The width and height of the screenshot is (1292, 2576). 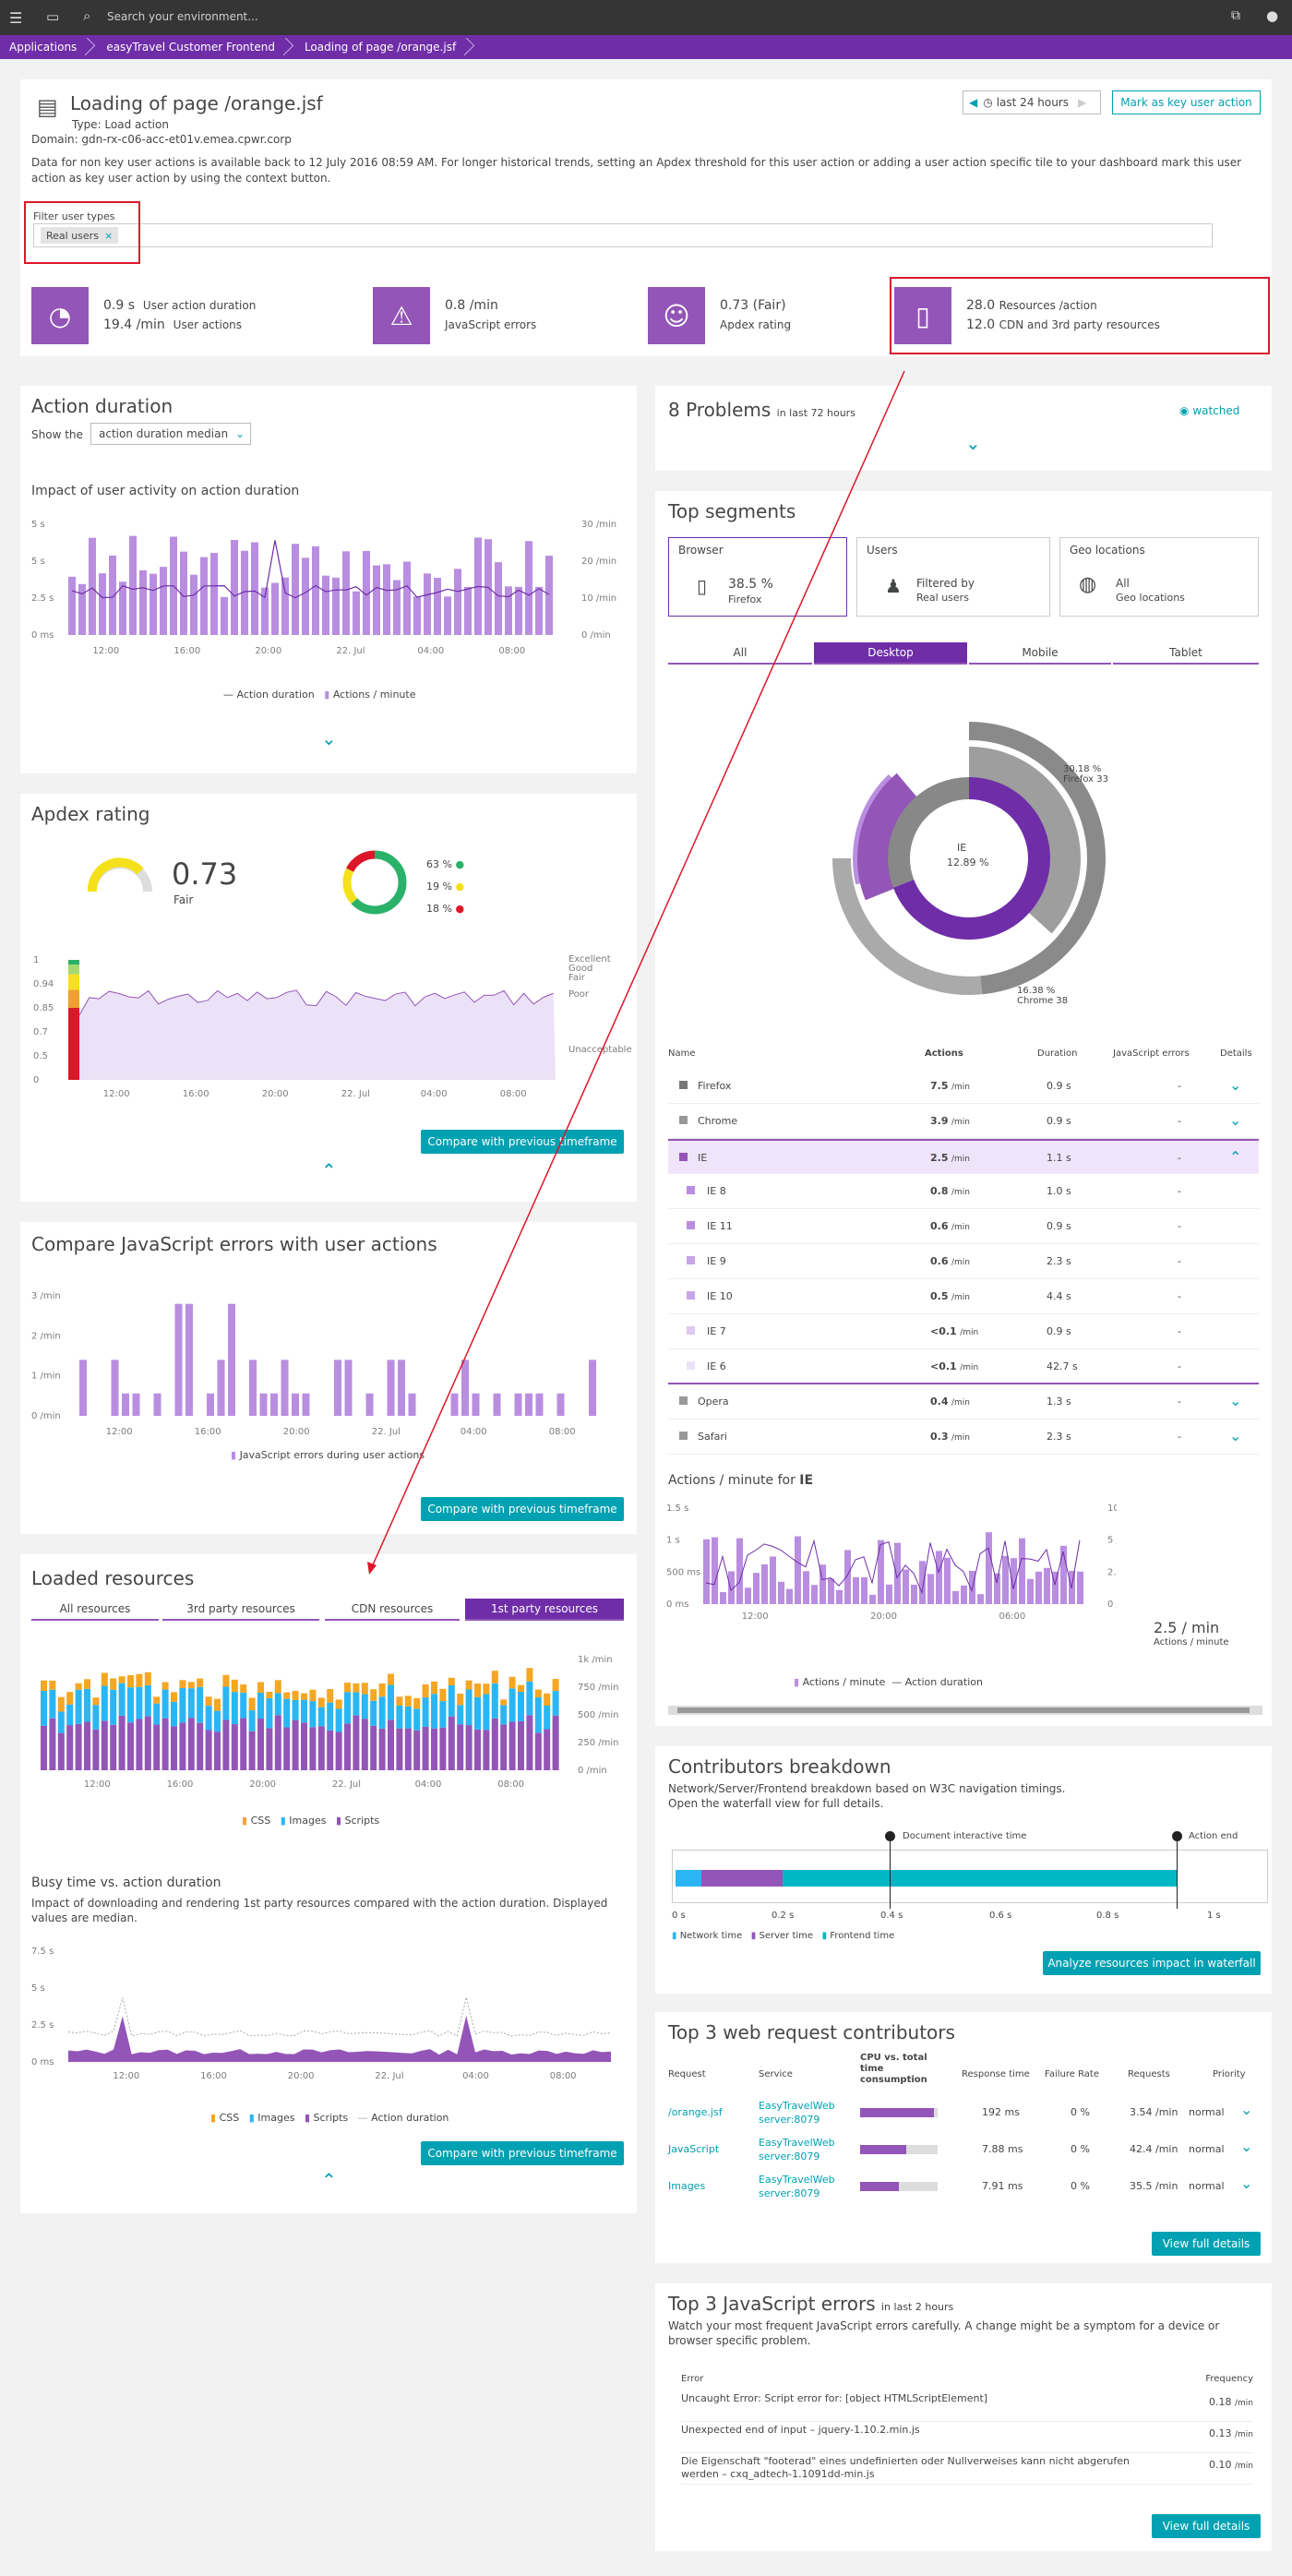 I want to click on window-icon: ⧉, so click(x=1235, y=16).